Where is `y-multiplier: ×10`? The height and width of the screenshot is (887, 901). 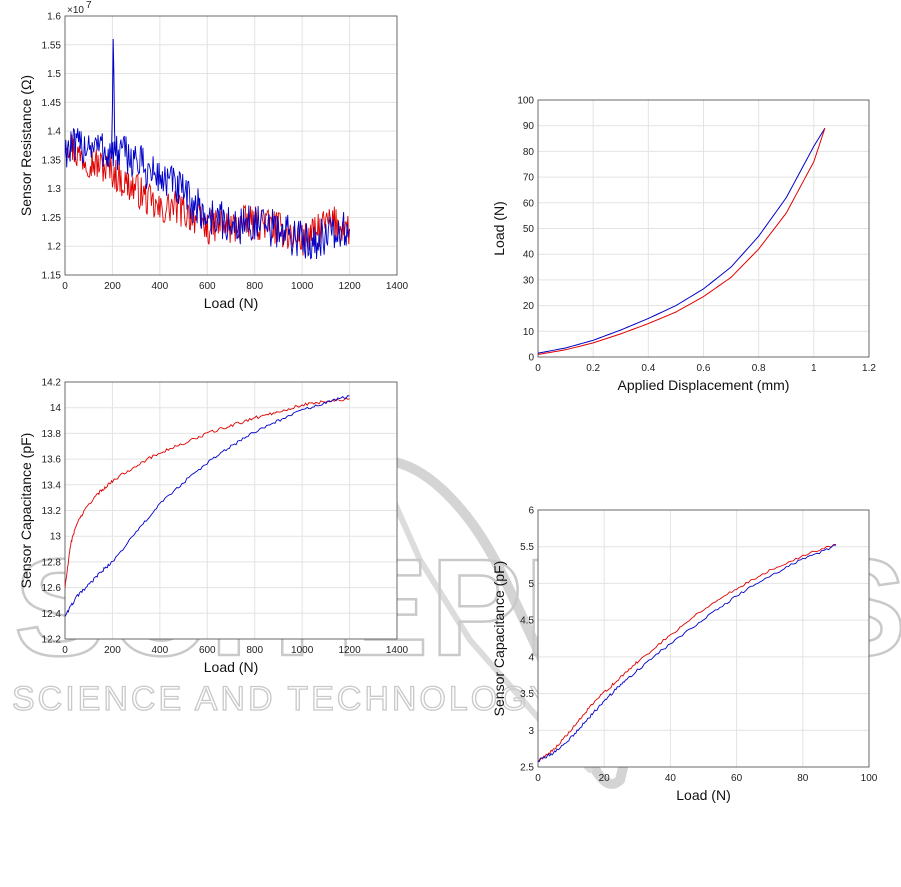
y-multiplier: ×10 is located at coordinates (75, 10).